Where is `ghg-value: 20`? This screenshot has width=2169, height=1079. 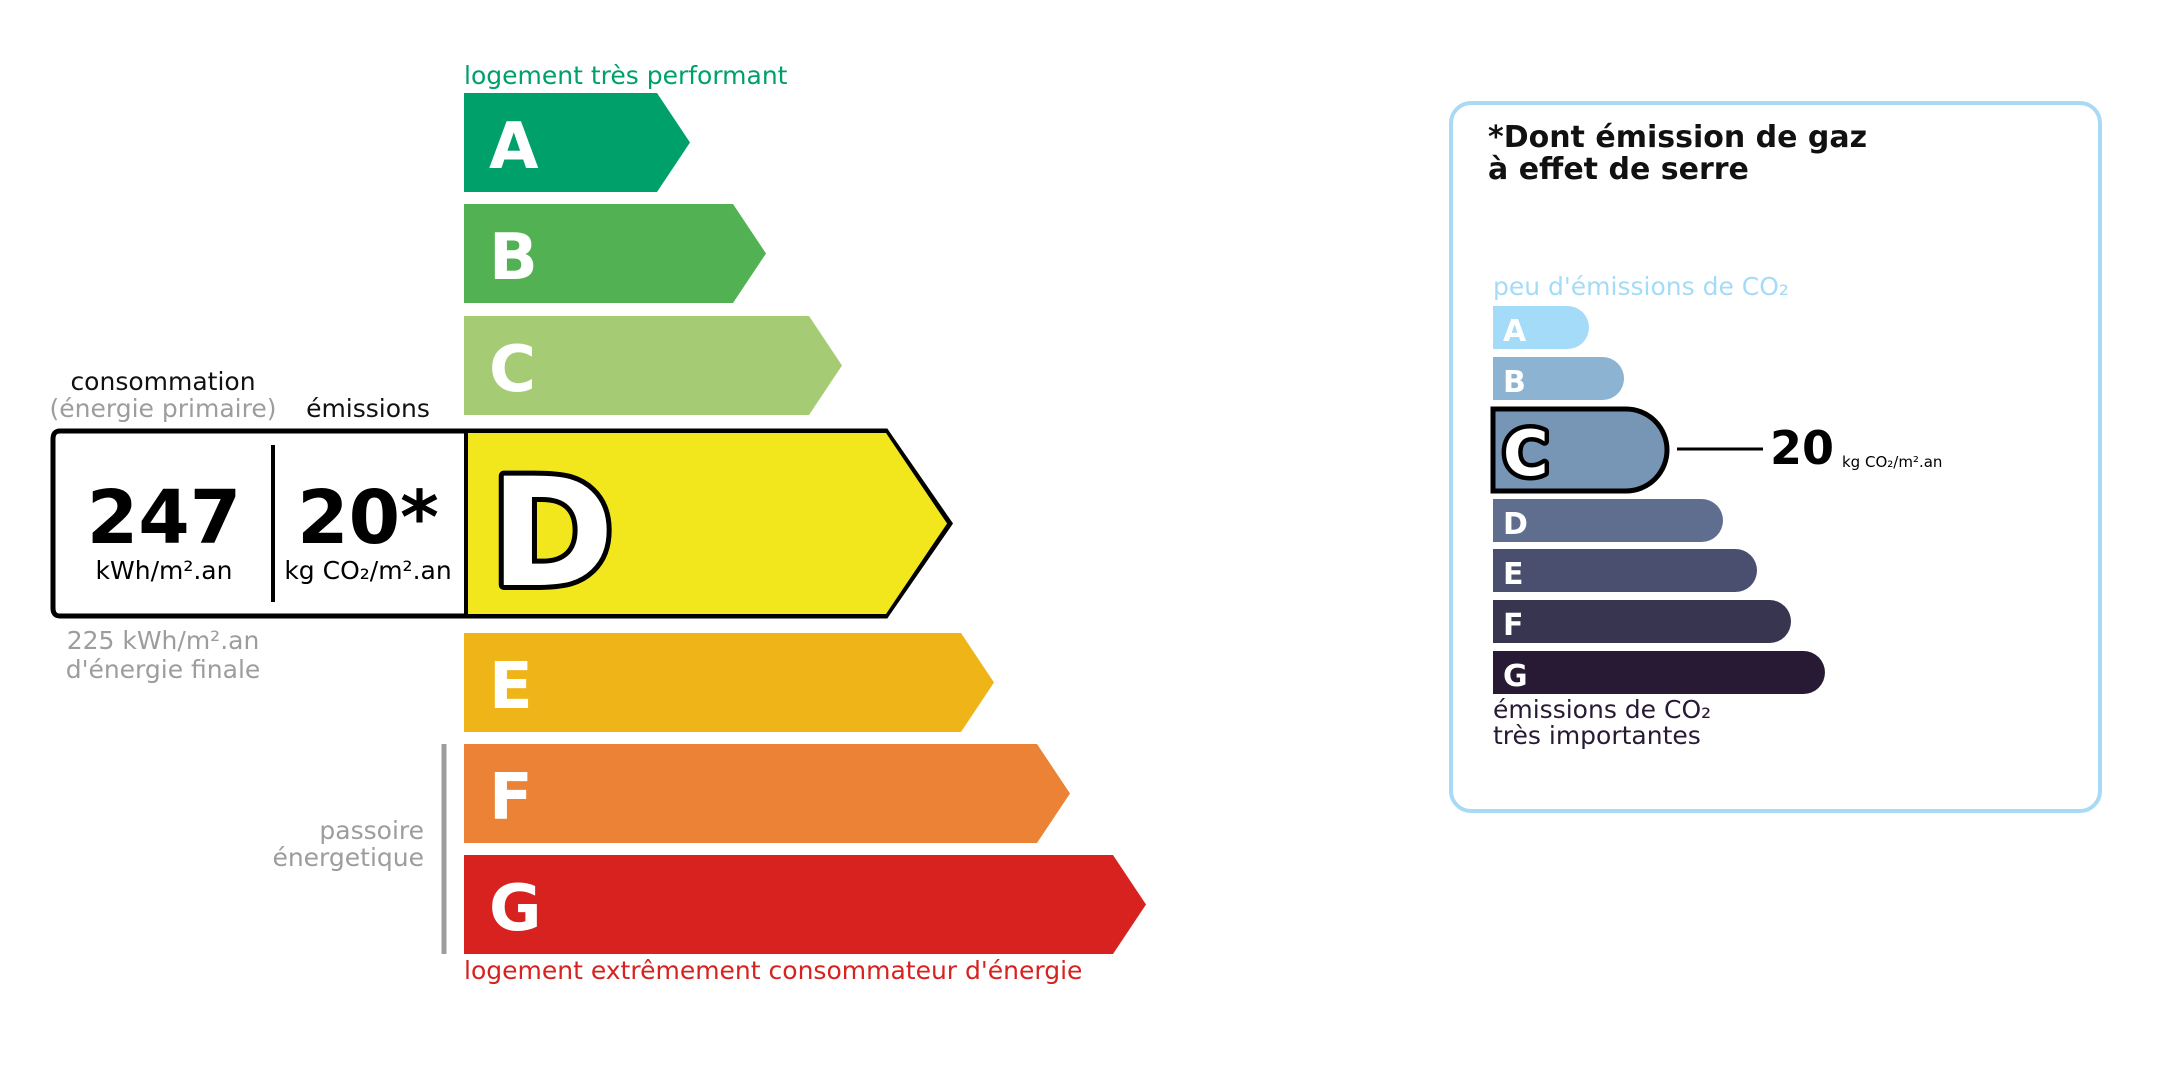
ghg-value: 20 is located at coordinates (1802, 448).